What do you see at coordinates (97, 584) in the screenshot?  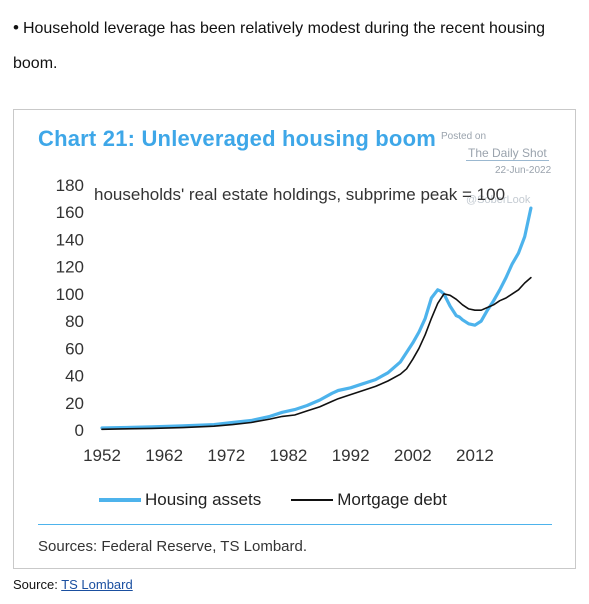 I see `source-link: TS Lombard` at bounding box center [97, 584].